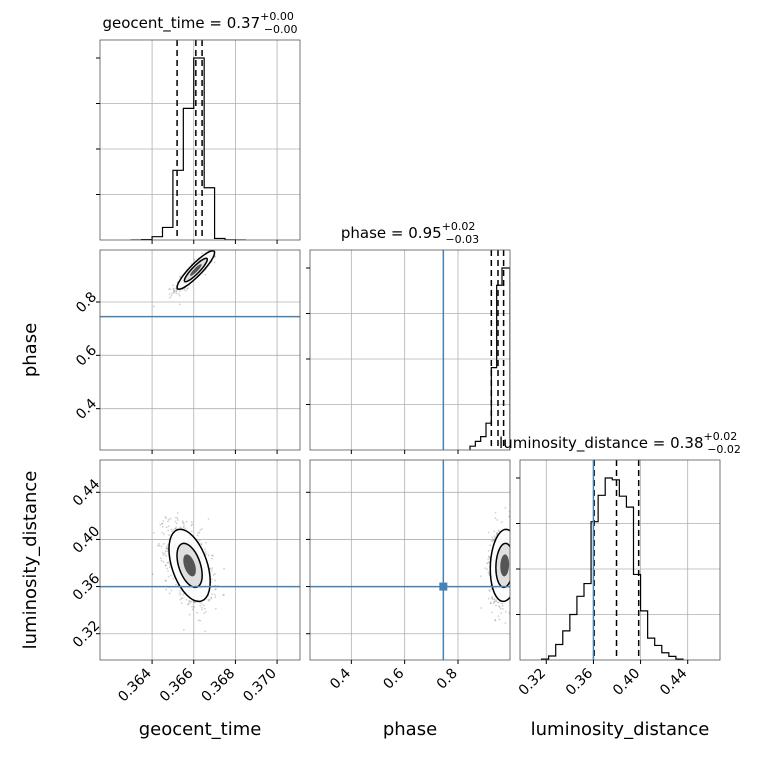  What do you see at coordinates (443, 586) in the screenshot?
I see `truth-marker` at bounding box center [443, 586].